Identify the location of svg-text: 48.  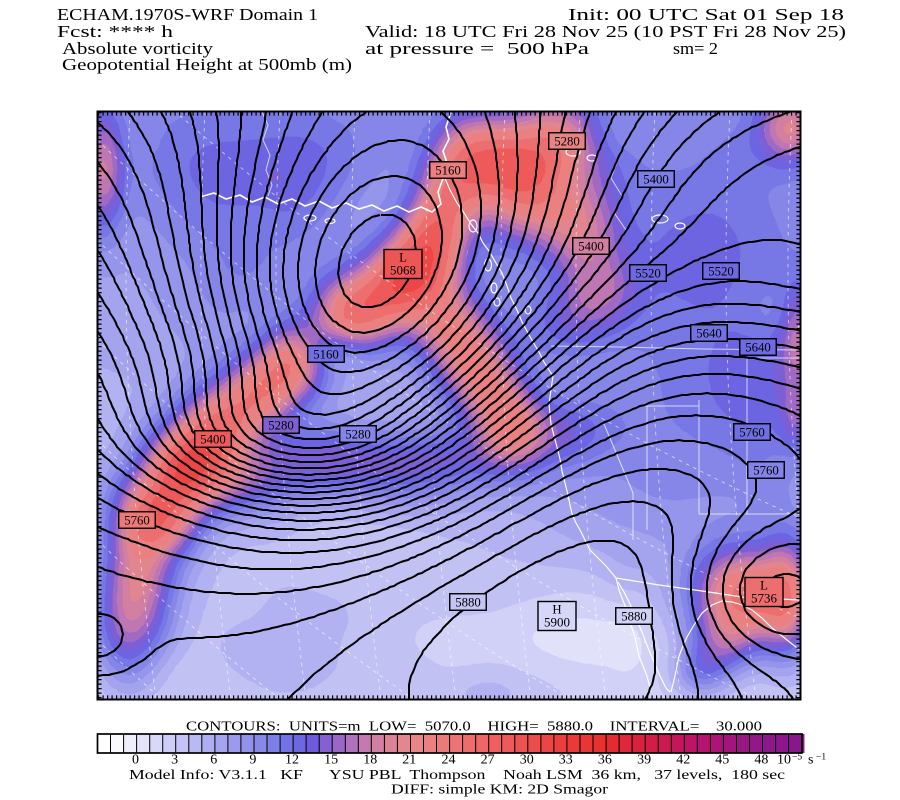
(761, 760).